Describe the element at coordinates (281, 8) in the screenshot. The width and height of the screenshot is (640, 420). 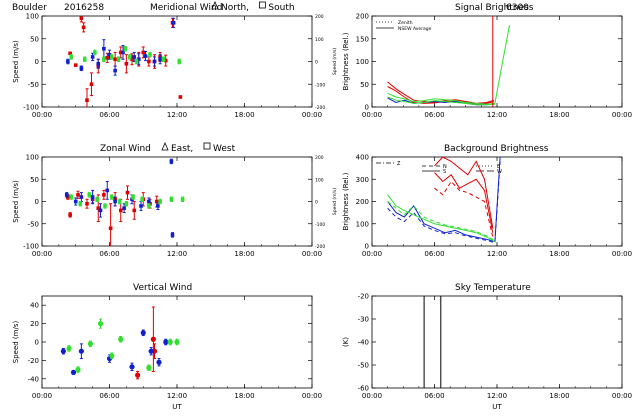
I see `meridional-legend-label-1: South` at that location.